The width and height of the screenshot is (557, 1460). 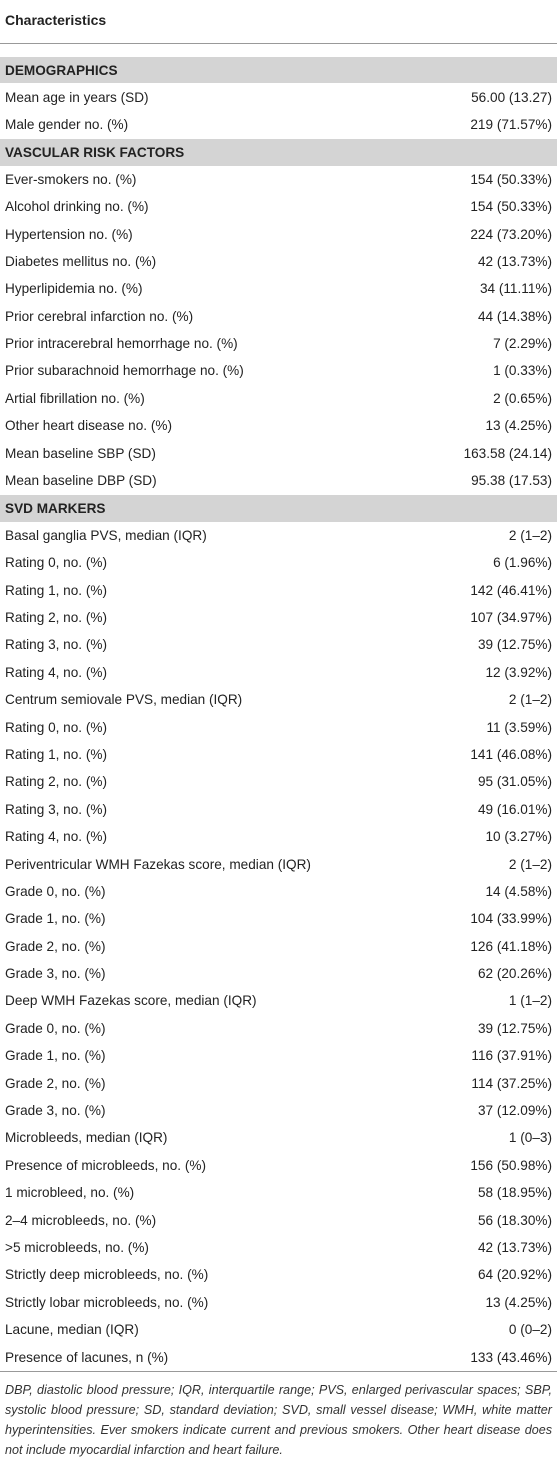 I want to click on row-value: 56.00 (13.27), so click(x=511, y=97).